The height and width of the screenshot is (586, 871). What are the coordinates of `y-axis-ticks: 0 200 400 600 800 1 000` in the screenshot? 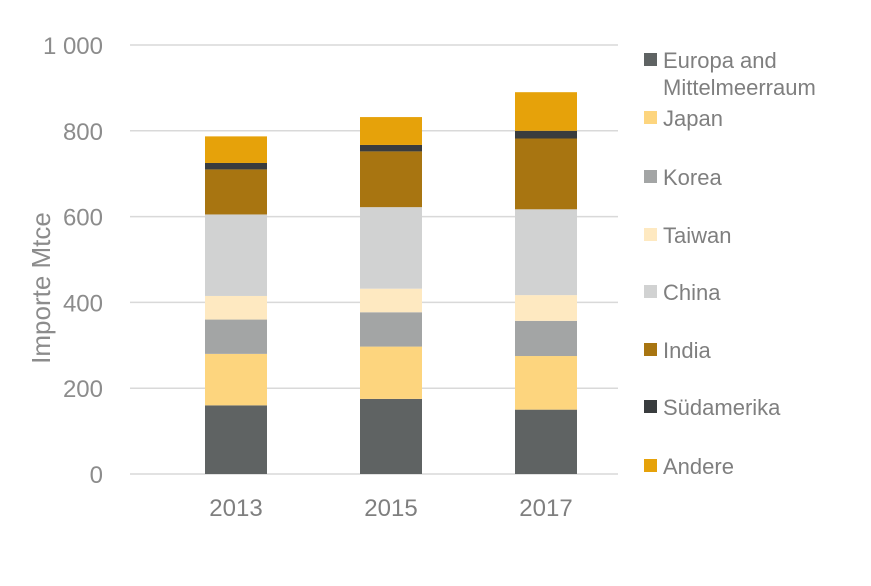 It's located at (73, 261).